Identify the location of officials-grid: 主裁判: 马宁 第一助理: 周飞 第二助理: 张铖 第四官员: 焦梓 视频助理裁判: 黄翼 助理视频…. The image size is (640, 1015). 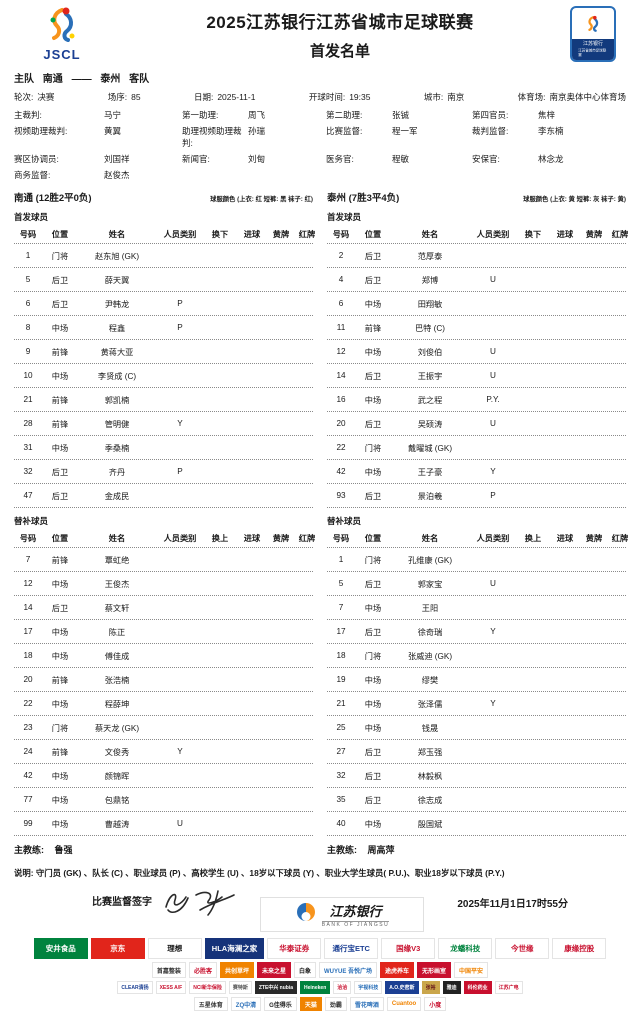
(320, 145).